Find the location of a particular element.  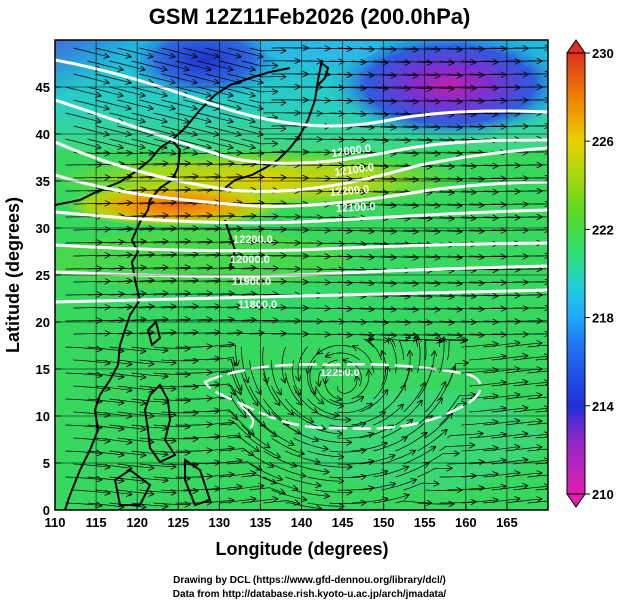

contour-label: 11800.0 is located at coordinates (257, 305).